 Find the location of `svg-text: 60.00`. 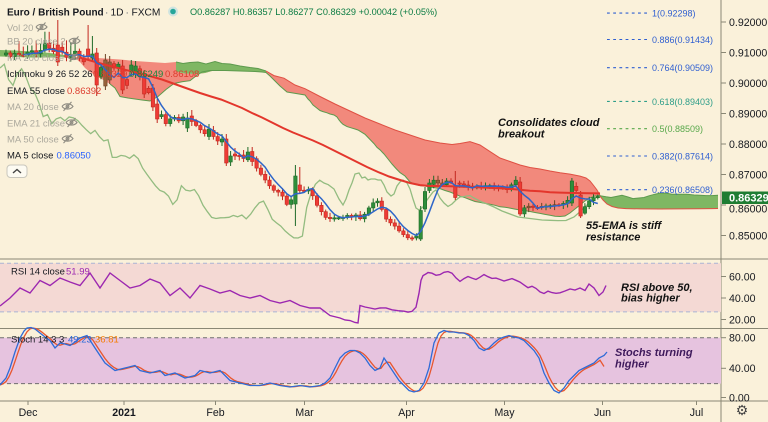

svg-text: 60.00 is located at coordinates (742, 277).